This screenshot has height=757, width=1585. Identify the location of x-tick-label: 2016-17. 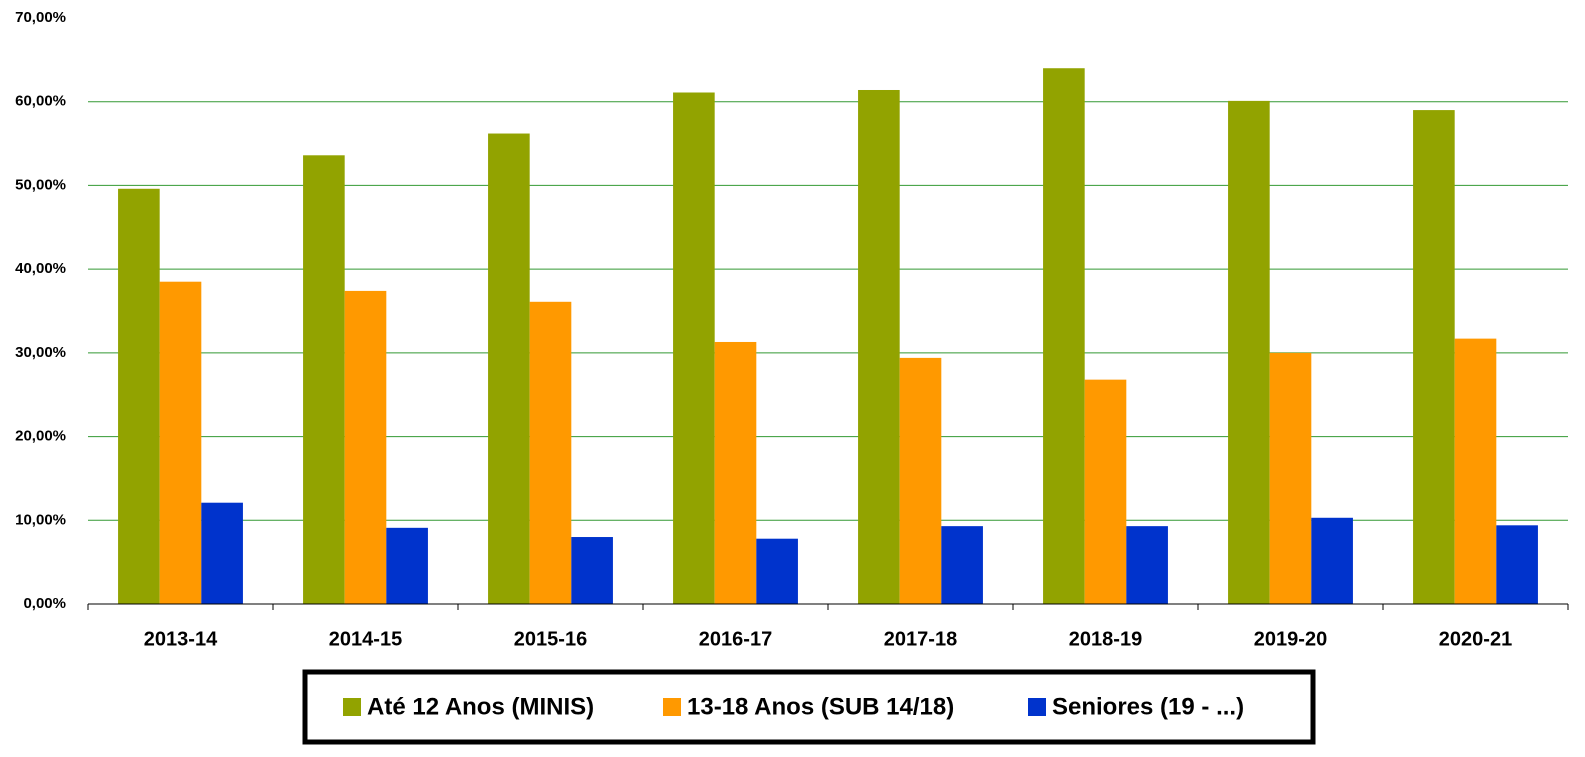
(735, 639).